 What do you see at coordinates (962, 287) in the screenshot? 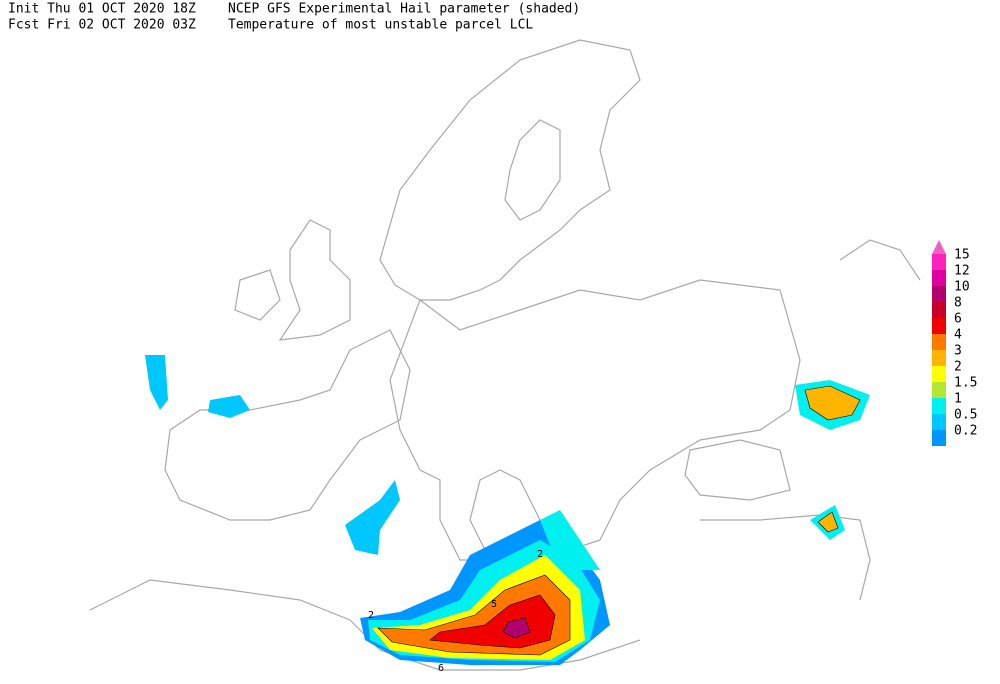
I see `legend-label: 10` at bounding box center [962, 287].